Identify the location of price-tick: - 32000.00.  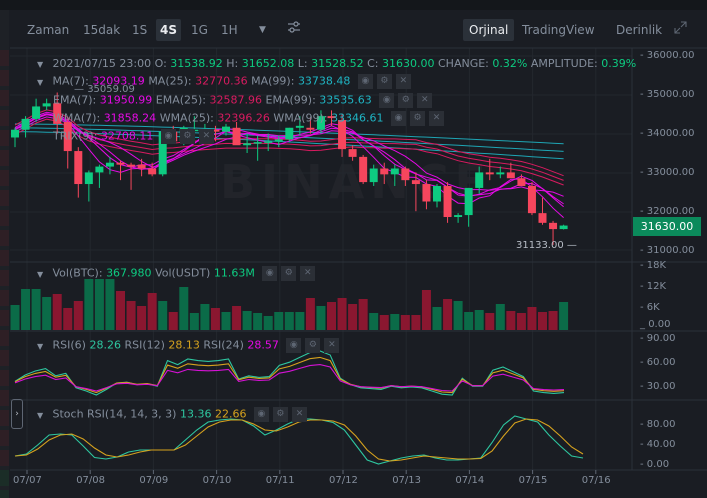
(667, 211).